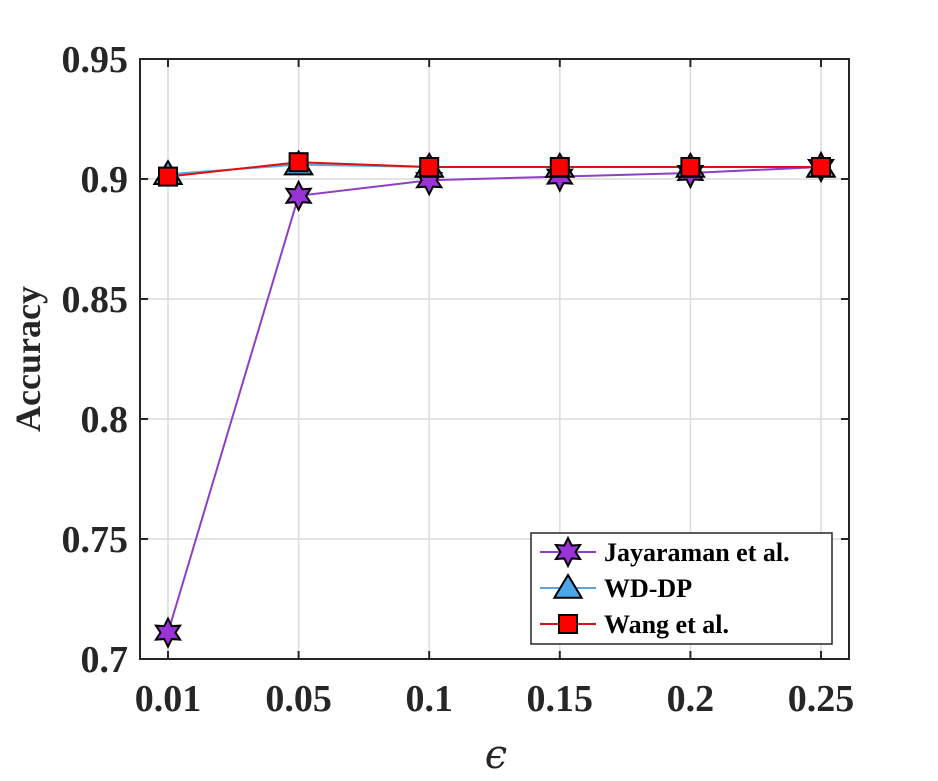 The image size is (938, 781). I want to click on y-axis-label: Accuracy, so click(28, 359).